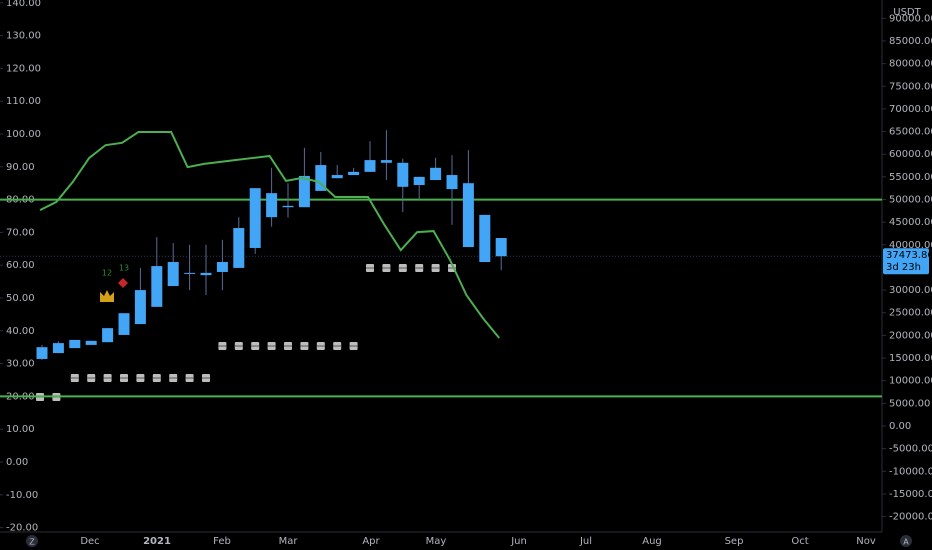  Describe the element at coordinates (910, 86) in the screenshot. I see `y2-tick-label: 75000.00` at that location.